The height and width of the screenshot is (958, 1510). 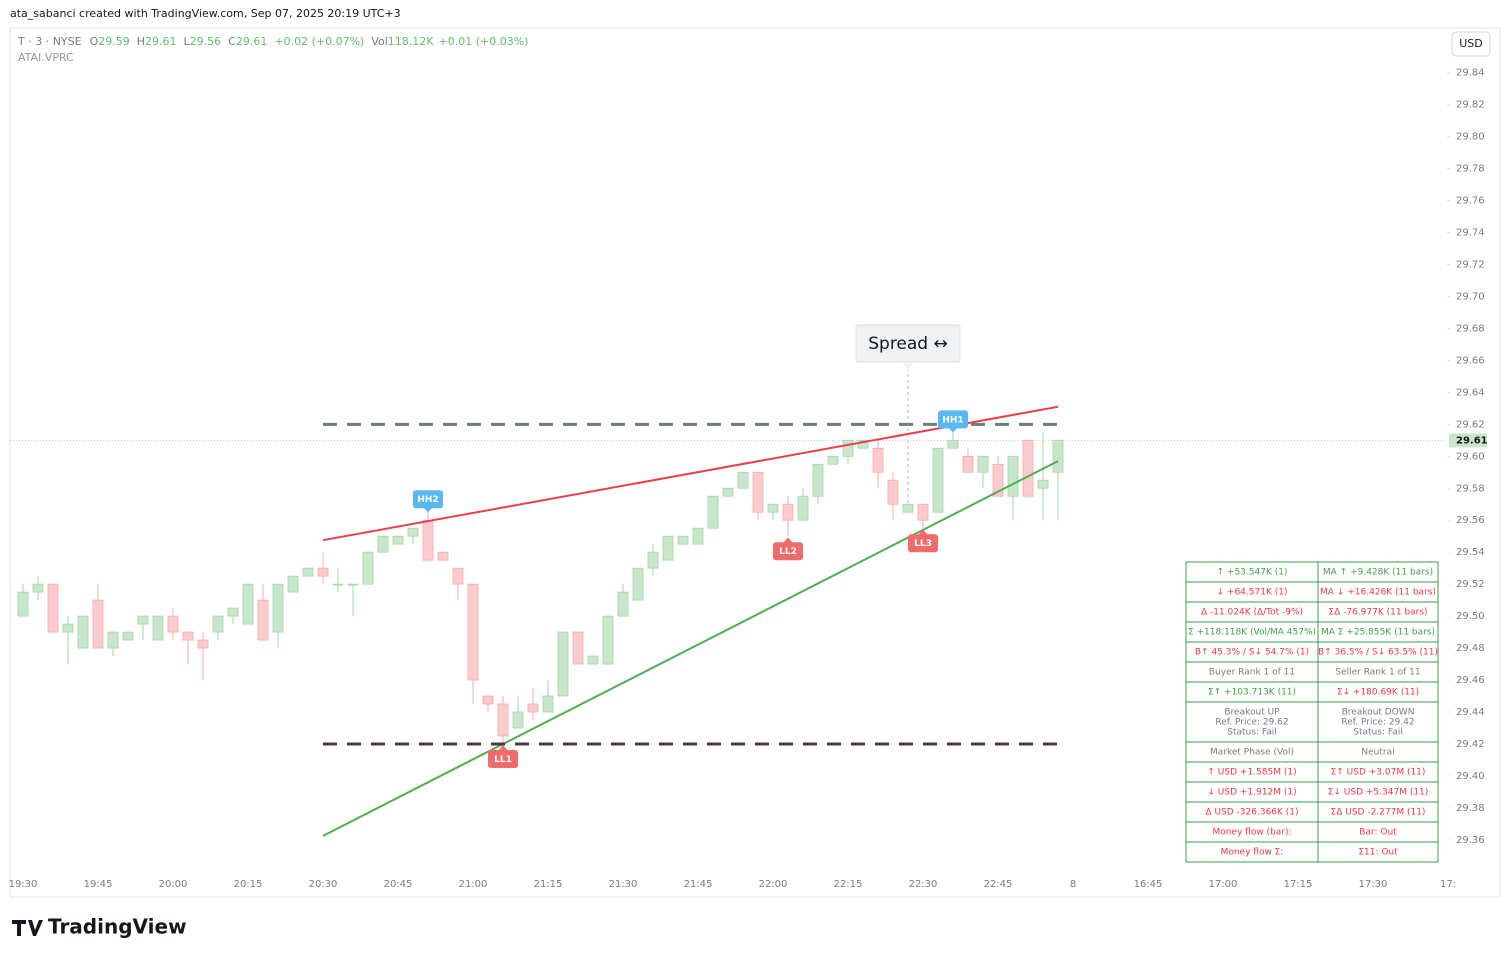 I want to click on table-text: Σ↑ +103.713K (11), so click(x=1252, y=693).